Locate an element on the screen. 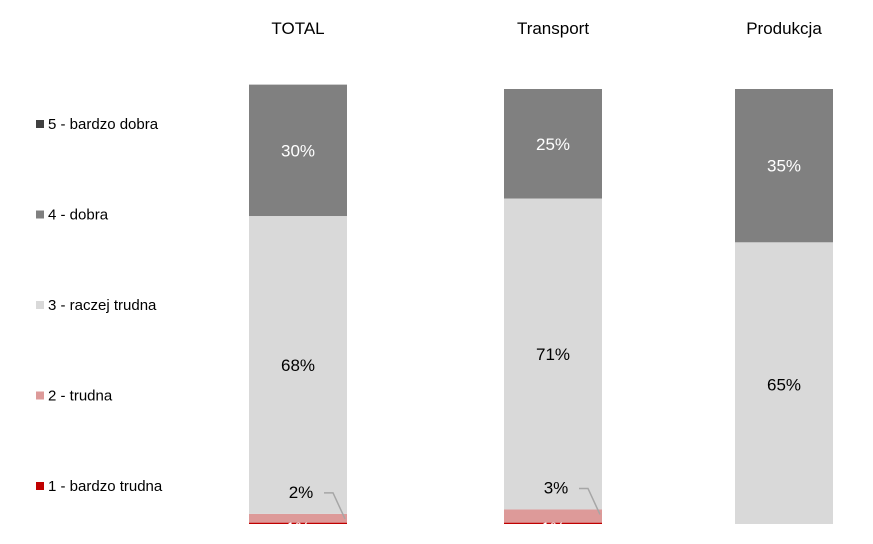 This screenshot has height=544, width=873. bar-segment-produkcja-4-dobra is located at coordinates (784, 166).